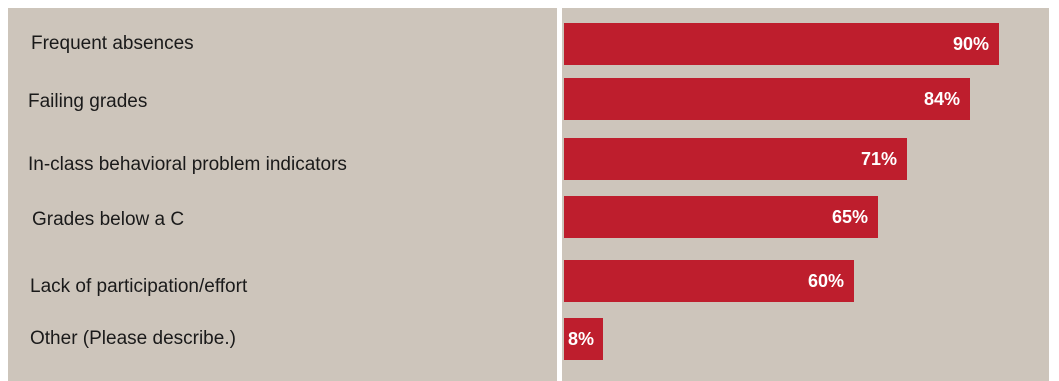 This screenshot has width=1059, height=381. Describe the element at coordinates (721, 217) in the screenshot. I see `bar: 65%` at that location.